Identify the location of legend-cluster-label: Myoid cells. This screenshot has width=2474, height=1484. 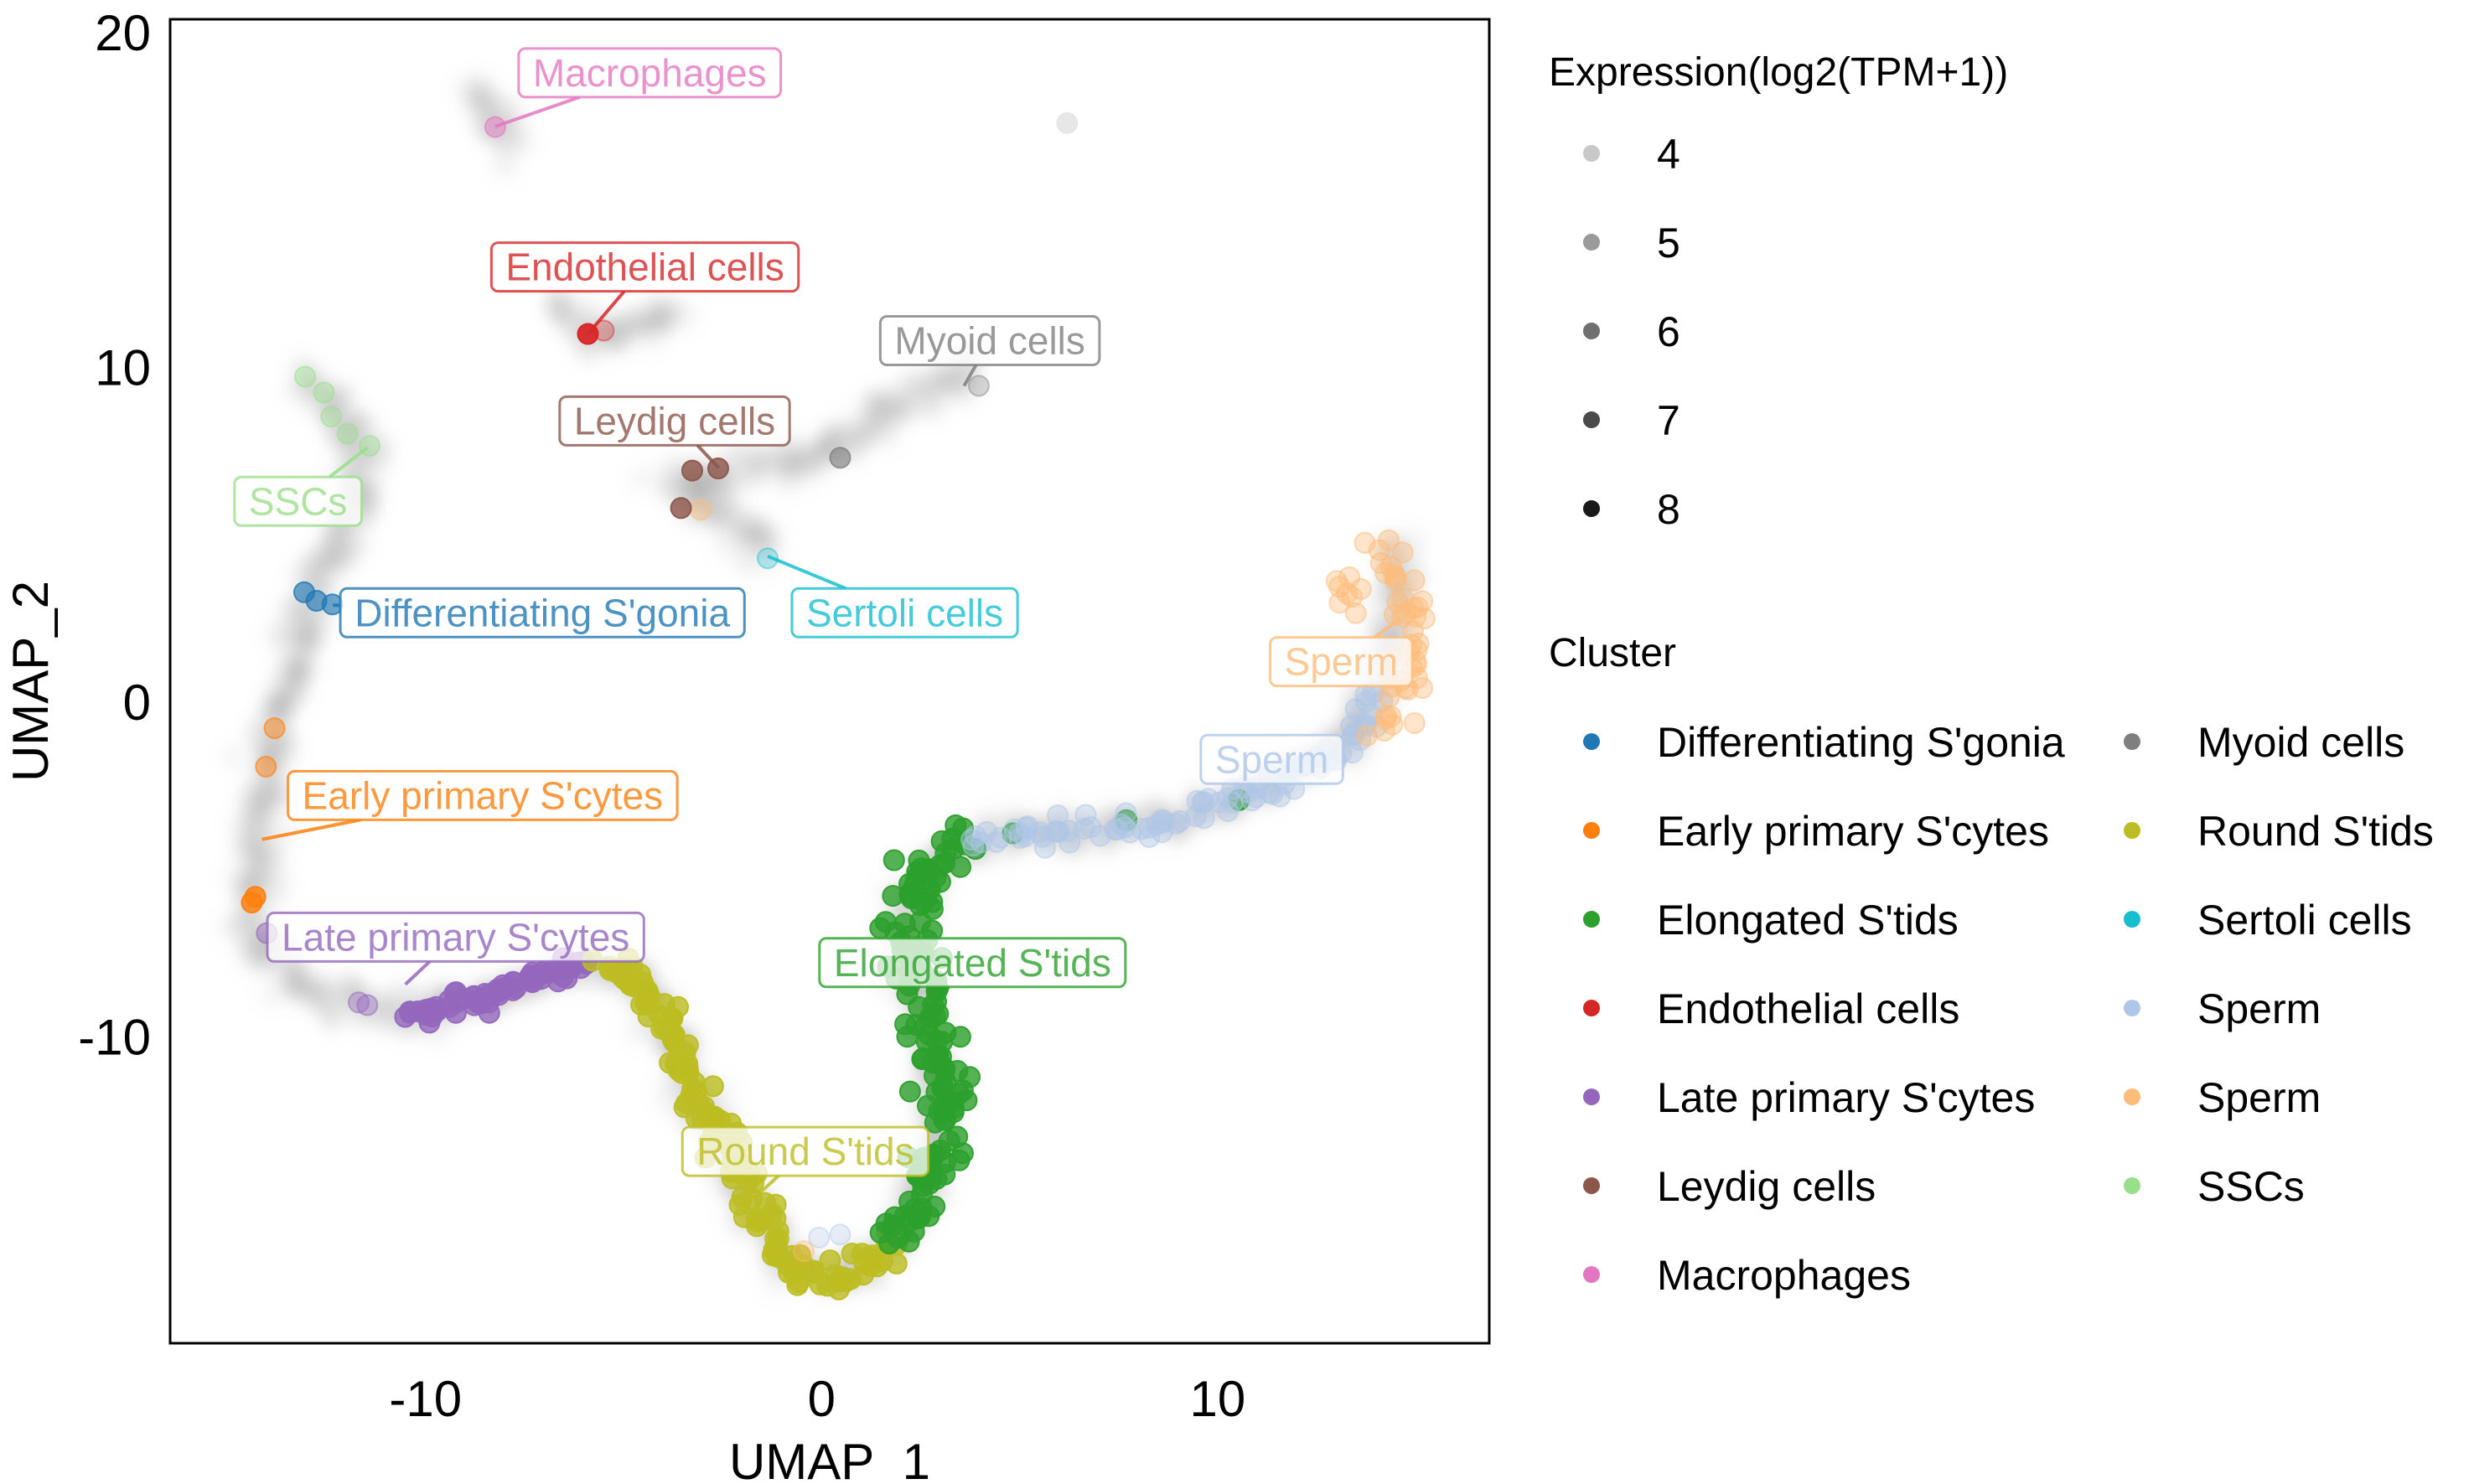
(2300, 743).